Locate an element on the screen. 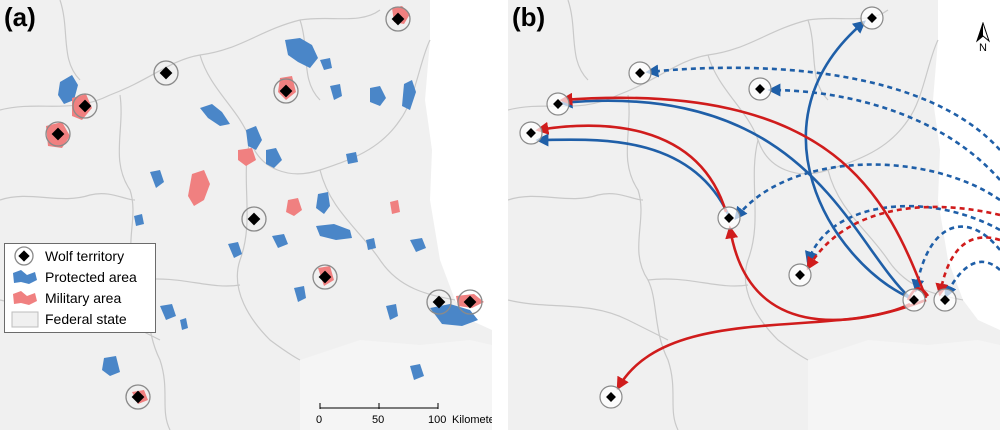 The height and width of the screenshot is (430, 1000). north-arrow: N is located at coordinates (983, 40).